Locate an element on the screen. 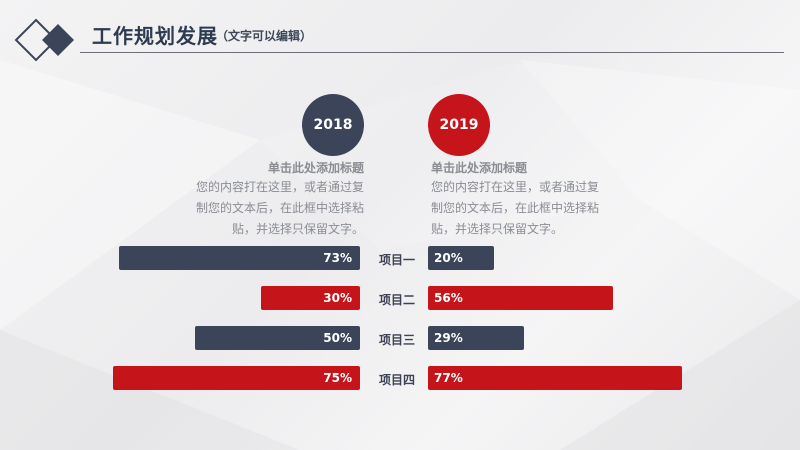 This screenshot has width=800, height=450. bar-left-4: 75% is located at coordinates (236, 378).